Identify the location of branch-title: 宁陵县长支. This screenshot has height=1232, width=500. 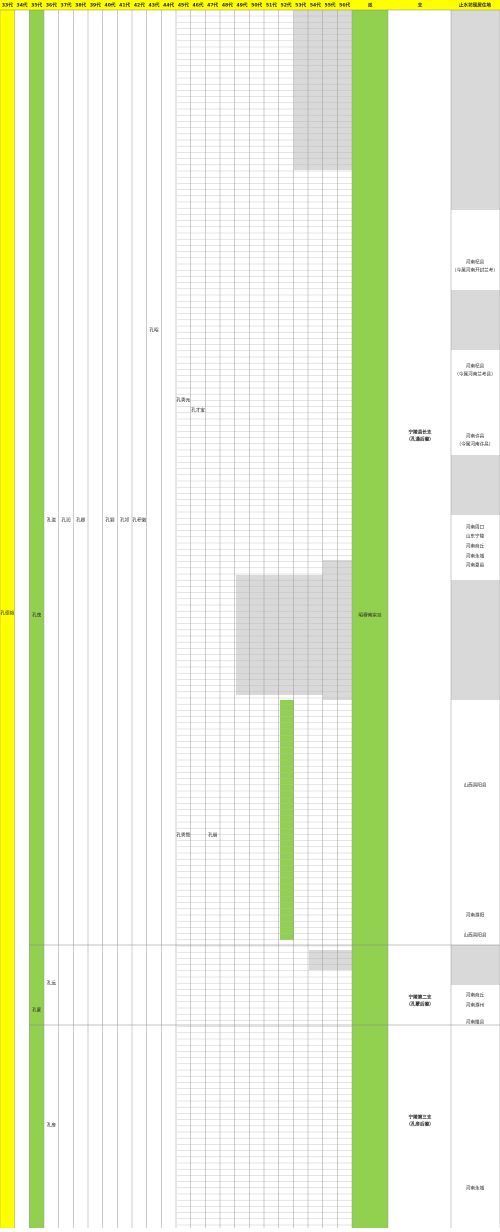
(420, 432).